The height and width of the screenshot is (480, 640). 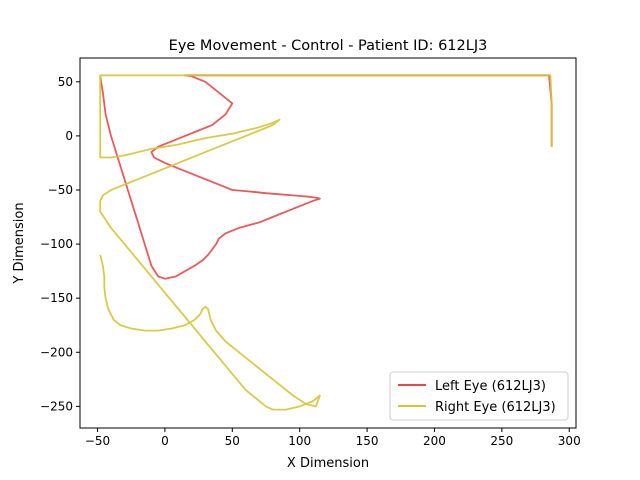 What do you see at coordinates (569, 441) in the screenshot?
I see `x-tick-label: 300` at bounding box center [569, 441].